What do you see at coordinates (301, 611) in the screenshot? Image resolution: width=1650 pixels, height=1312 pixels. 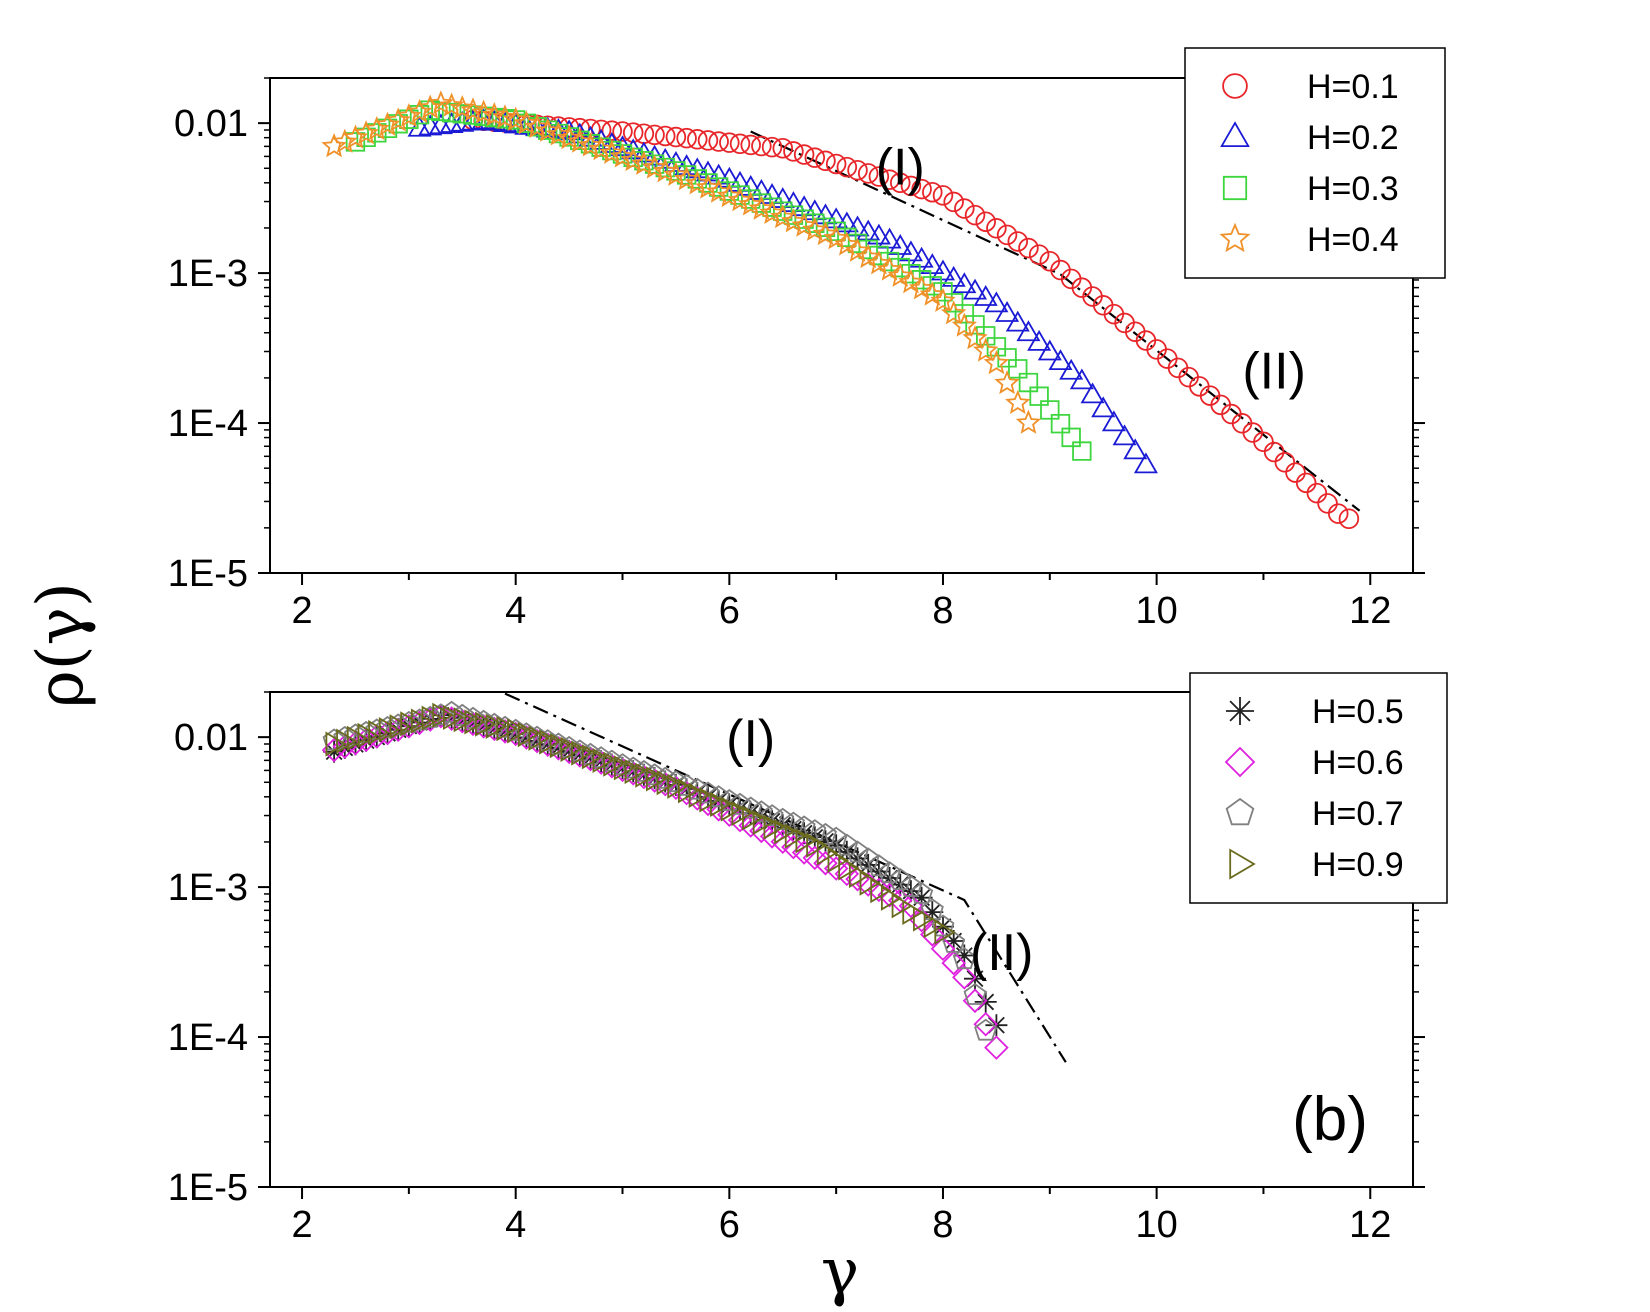 I see `x-tick-label: 2` at bounding box center [301, 611].